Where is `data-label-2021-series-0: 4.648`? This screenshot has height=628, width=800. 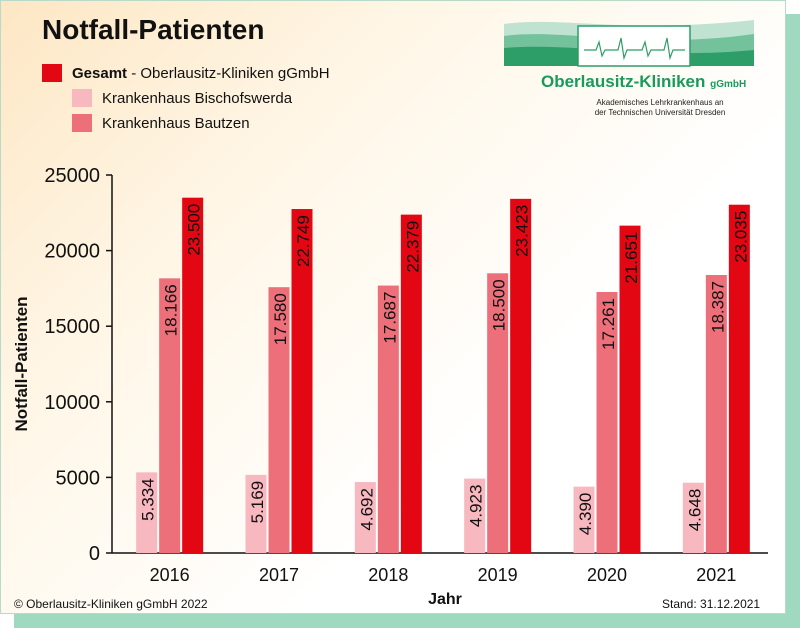 data-label-2021-series-0: 4.648 is located at coordinates (694, 510).